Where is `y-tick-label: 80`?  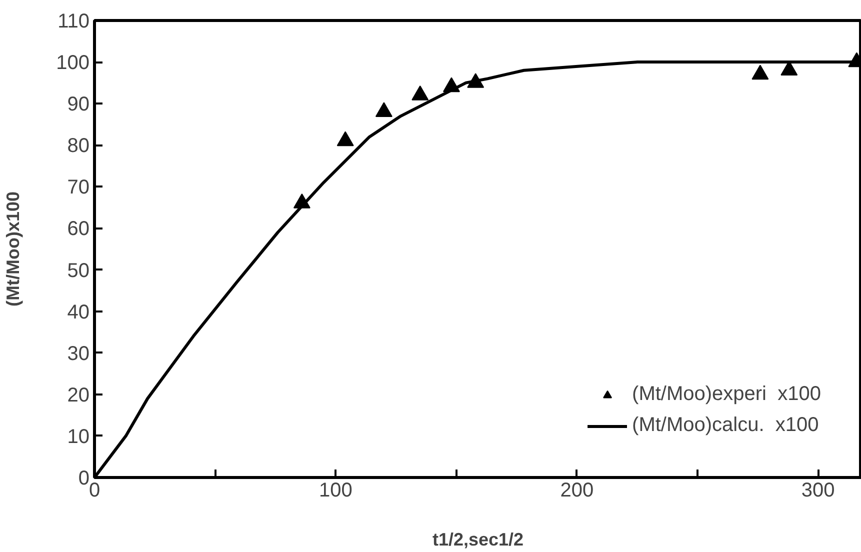
y-tick-label: 80 is located at coordinates (78, 146).